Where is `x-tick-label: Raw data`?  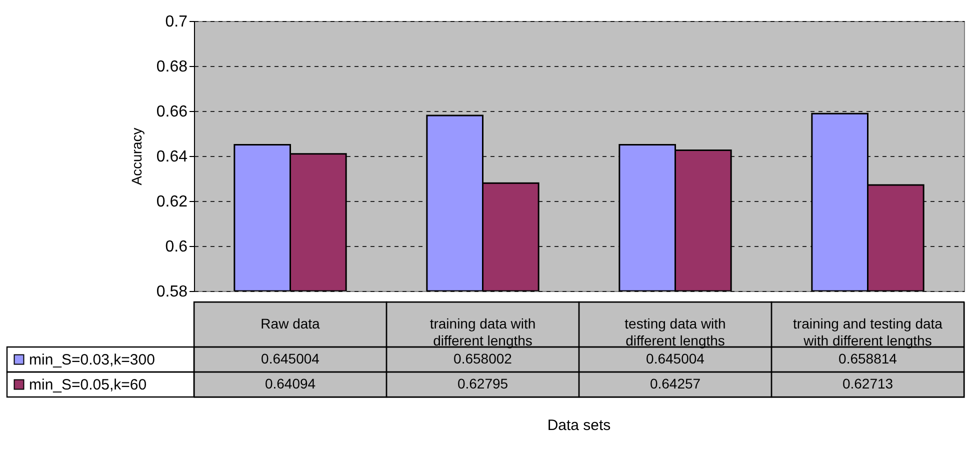 x-tick-label: Raw data is located at coordinates (290, 324).